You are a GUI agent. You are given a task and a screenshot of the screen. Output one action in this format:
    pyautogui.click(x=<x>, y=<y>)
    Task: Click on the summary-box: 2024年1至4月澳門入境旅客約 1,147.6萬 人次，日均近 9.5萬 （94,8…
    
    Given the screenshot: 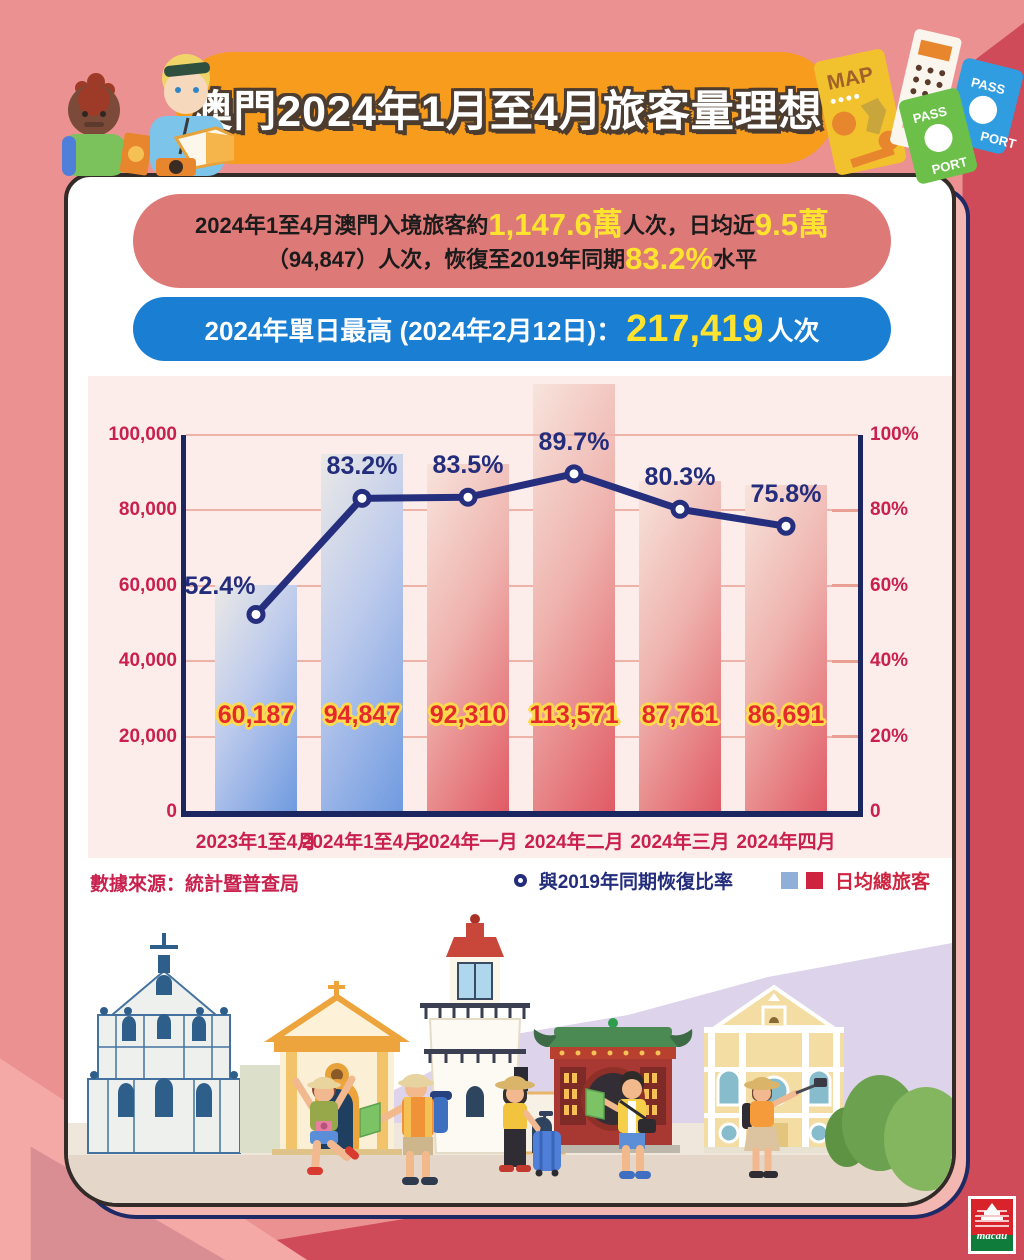 What is the action you would take?
    pyautogui.click(x=512, y=241)
    